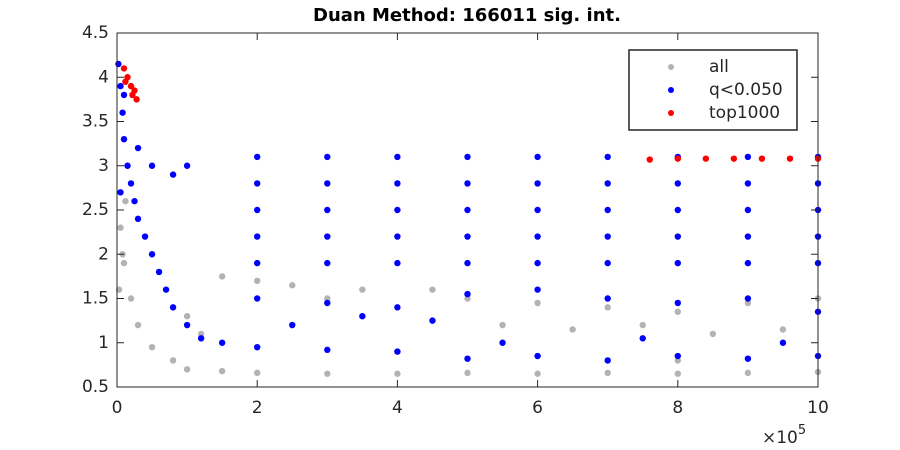 This screenshot has width=900, height=450. I want to click on x-tick-label: 6, so click(537, 408).